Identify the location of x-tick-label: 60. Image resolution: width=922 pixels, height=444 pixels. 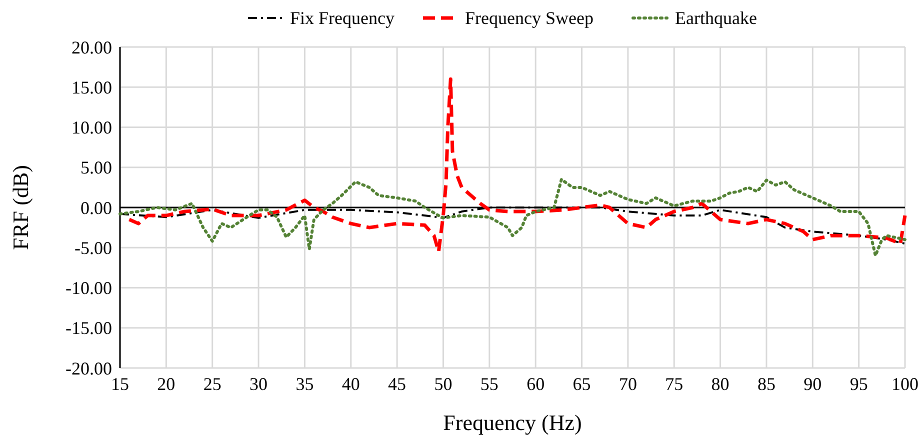
(535, 384).